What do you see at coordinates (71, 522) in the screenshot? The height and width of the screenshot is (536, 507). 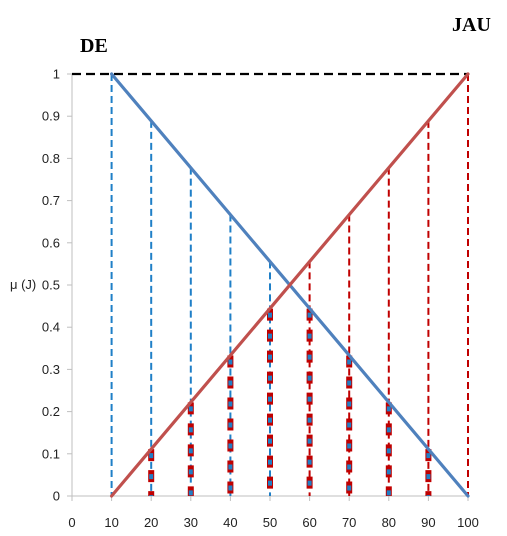 I see `x-tick-label: 0` at bounding box center [71, 522].